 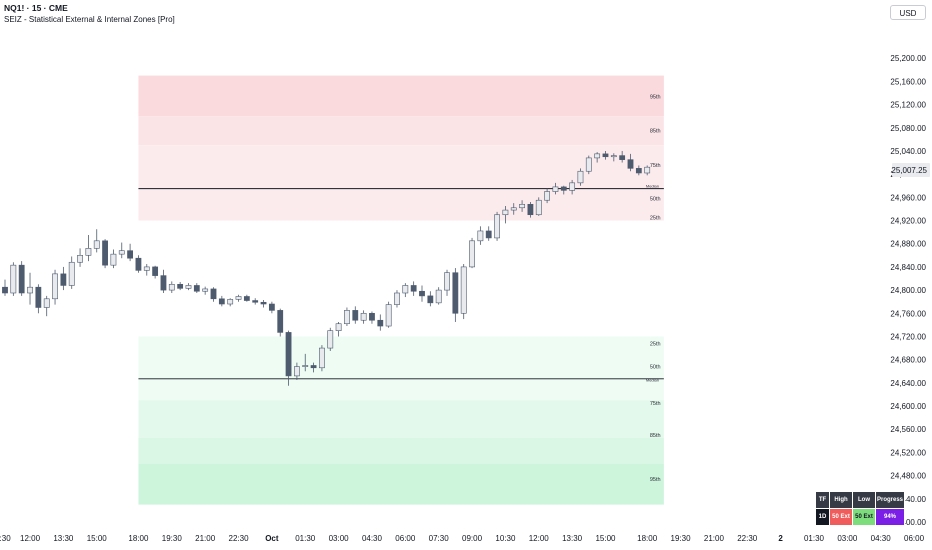 What do you see at coordinates (908, 58) in the screenshot?
I see `y-tick-label: 25,200.00` at bounding box center [908, 58].